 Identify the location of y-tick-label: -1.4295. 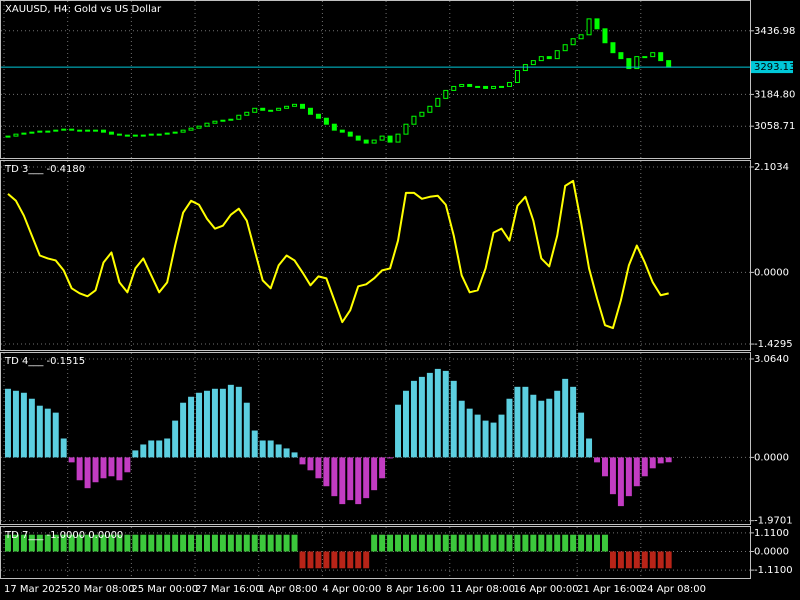
(773, 344).